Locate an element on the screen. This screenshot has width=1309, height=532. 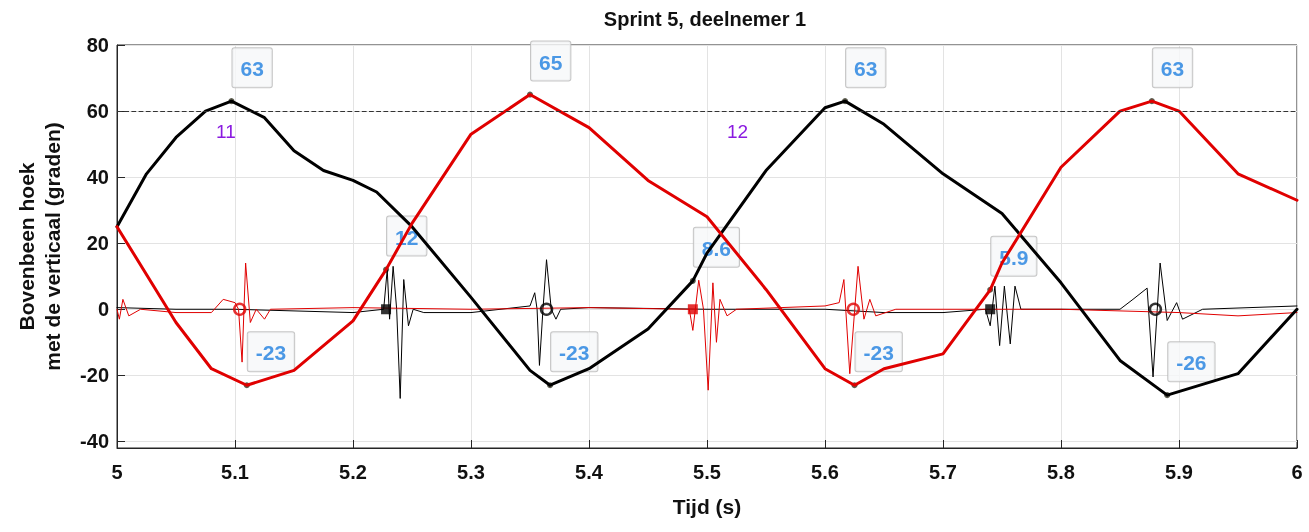
data-label: 65 is located at coordinates (551, 62).